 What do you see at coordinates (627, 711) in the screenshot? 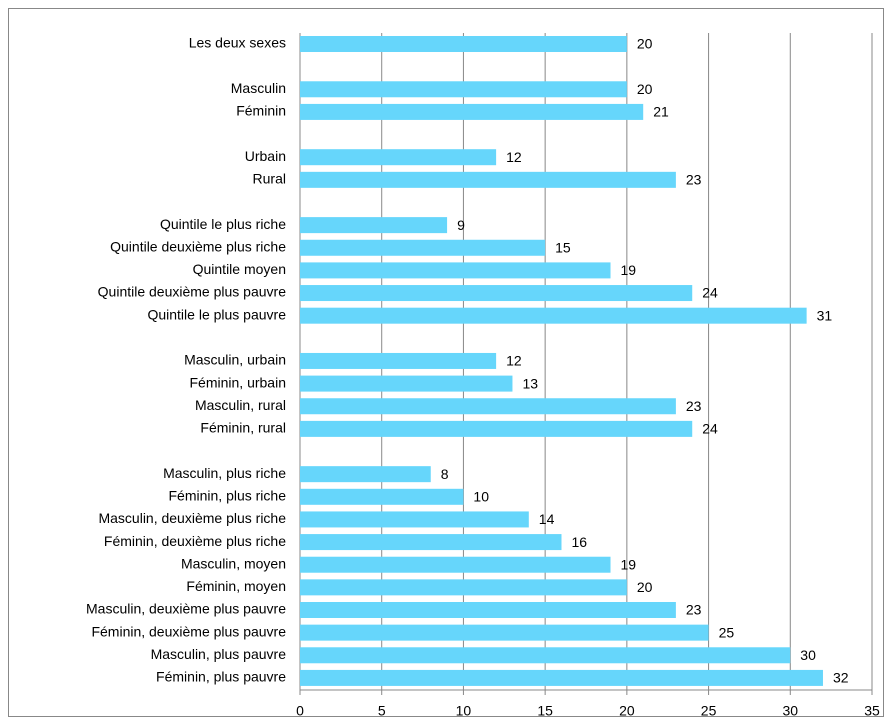
I see `x-tick-label: 20` at bounding box center [627, 711].